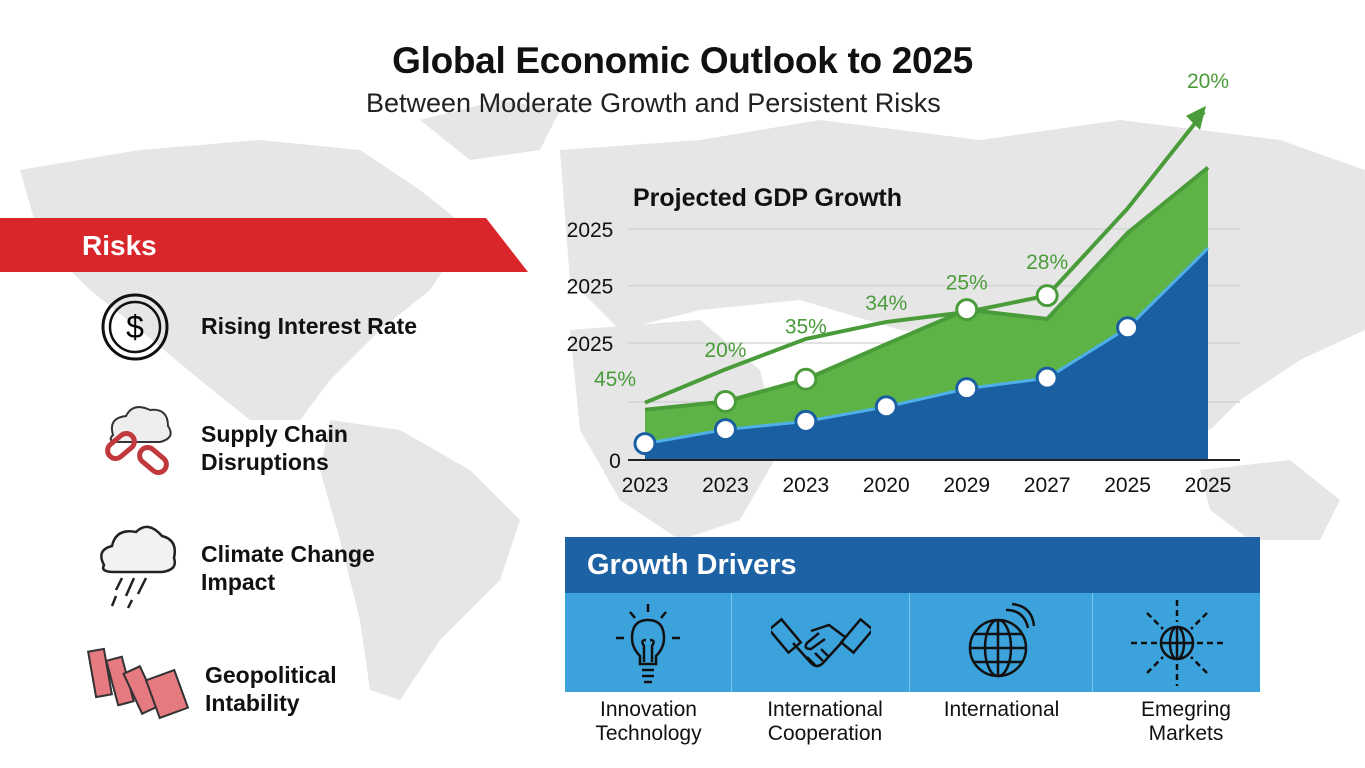 The image size is (1365, 768). What do you see at coordinates (1186, 733) in the screenshot?
I see `driver-label-line: Markets` at bounding box center [1186, 733].